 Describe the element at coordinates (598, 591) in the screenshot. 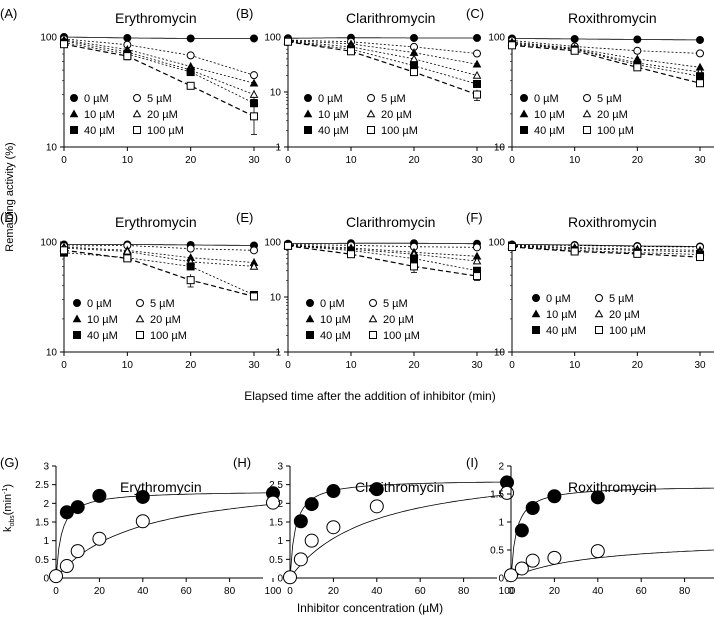

I see `x-tick-label: 40` at that location.